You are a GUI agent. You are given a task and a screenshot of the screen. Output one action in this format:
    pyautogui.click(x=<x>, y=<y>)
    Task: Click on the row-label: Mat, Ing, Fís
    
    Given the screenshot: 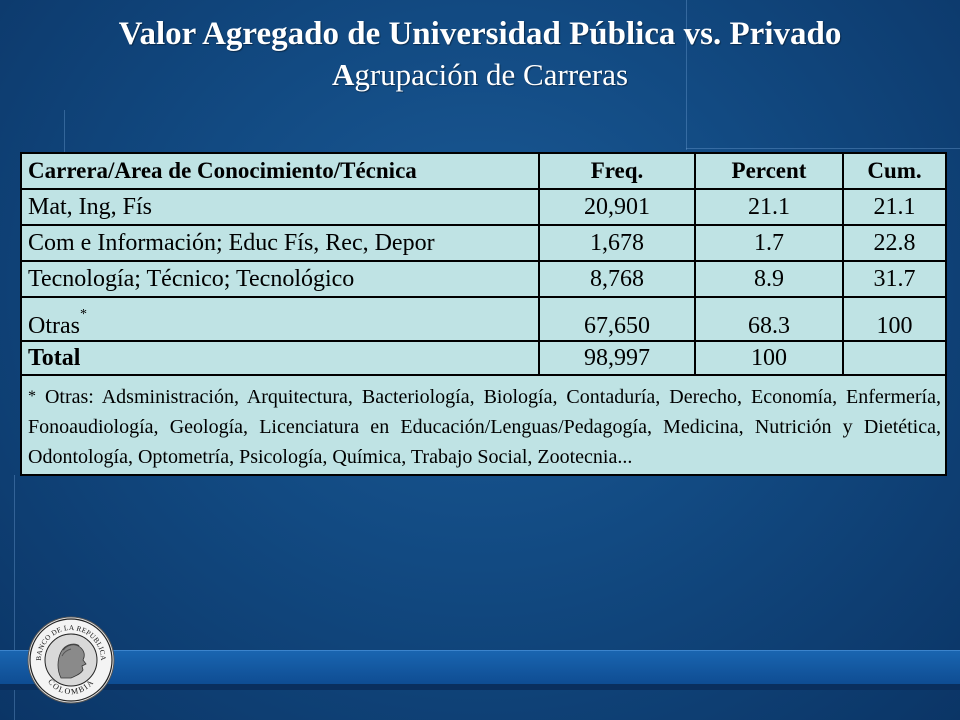 What is the action you would take?
    pyautogui.click(x=280, y=207)
    